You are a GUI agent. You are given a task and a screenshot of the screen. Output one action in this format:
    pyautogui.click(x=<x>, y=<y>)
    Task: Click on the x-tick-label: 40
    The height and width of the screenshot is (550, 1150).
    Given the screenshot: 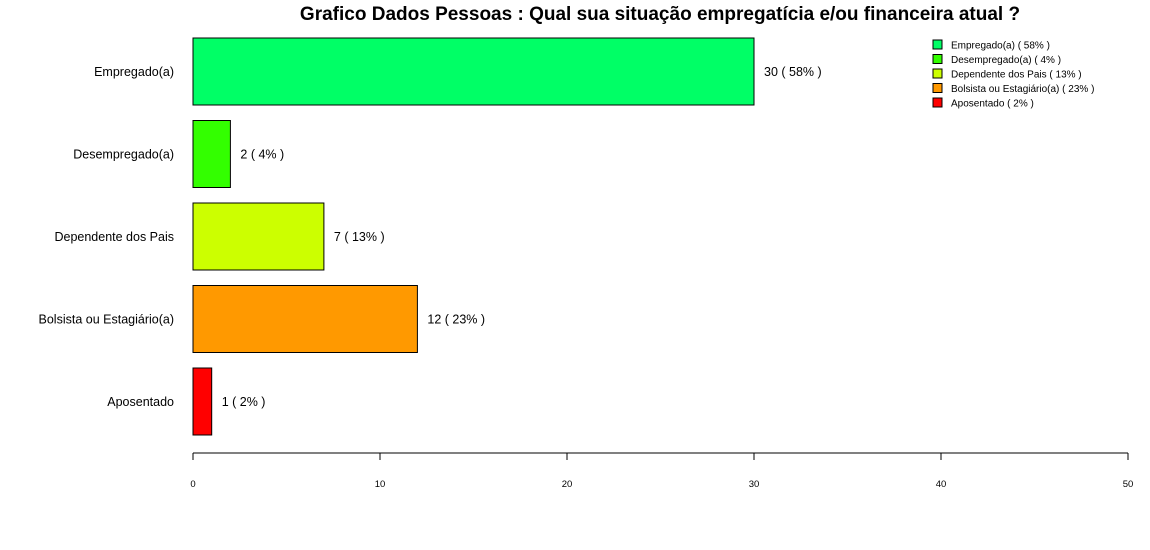 What is the action you would take?
    pyautogui.click(x=941, y=484)
    